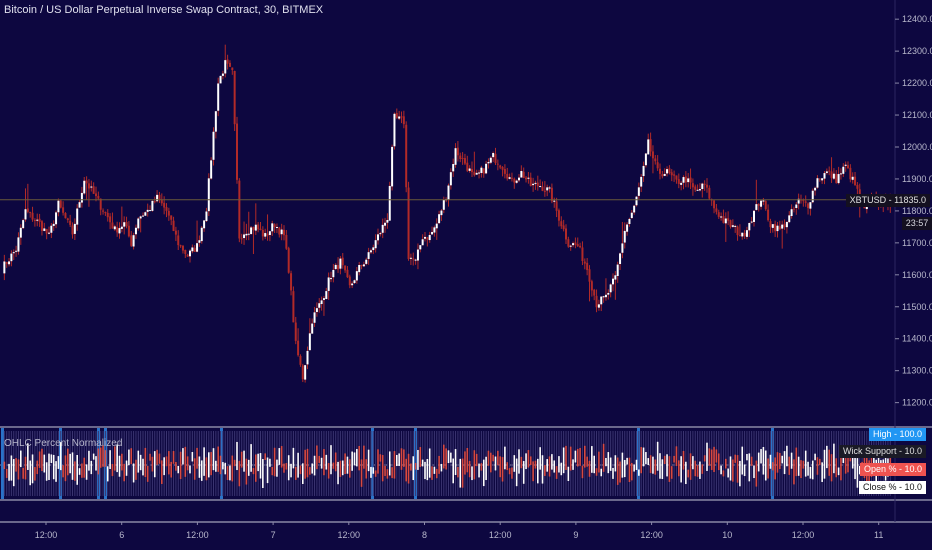 The width and height of the screenshot is (932, 550). Describe the element at coordinates (459, 531) in the screenshot. I see `time-axis: 12:00 6 12:00 7 12:00 8 12:00 9 12:00 10 12:00 11` at that location.